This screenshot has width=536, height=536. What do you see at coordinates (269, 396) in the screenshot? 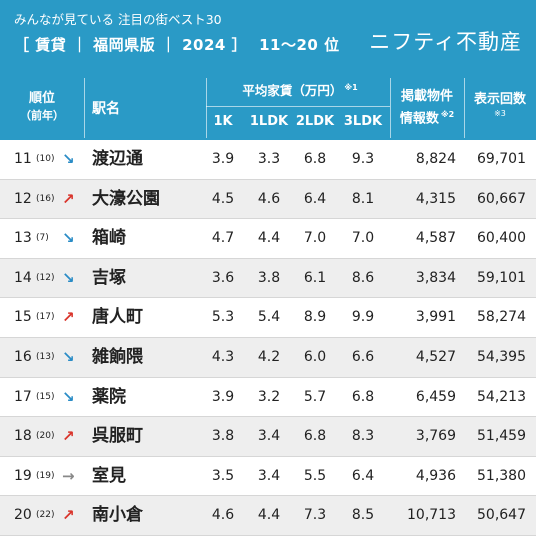
I see `rent-1ldk-value: 3.2` at bounding box center [269, 396].